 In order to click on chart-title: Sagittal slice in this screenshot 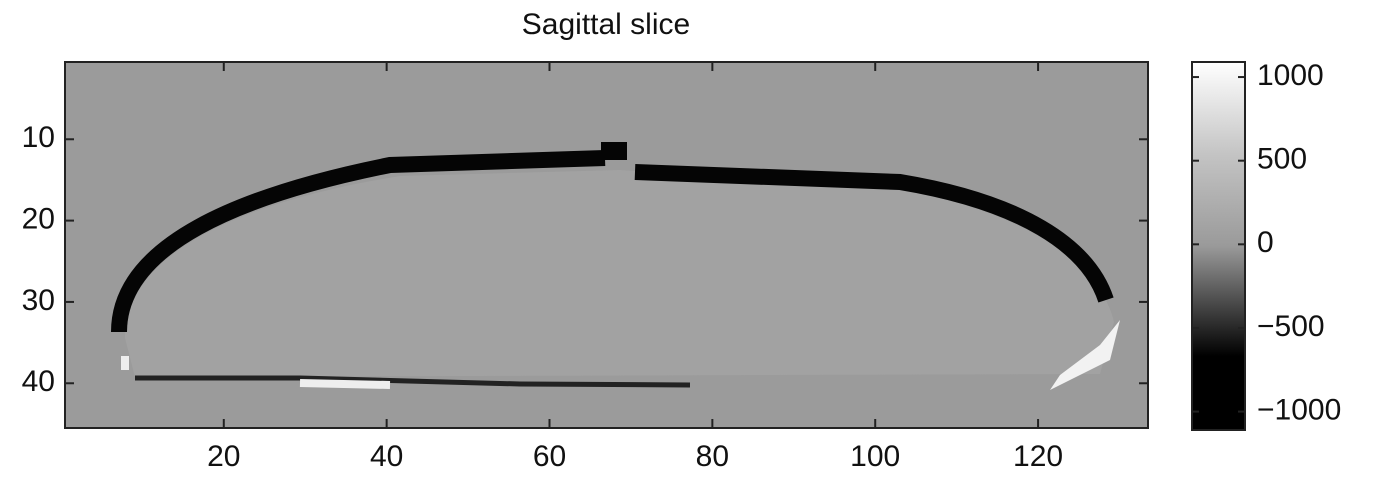, I will do `click(606, 24)`.